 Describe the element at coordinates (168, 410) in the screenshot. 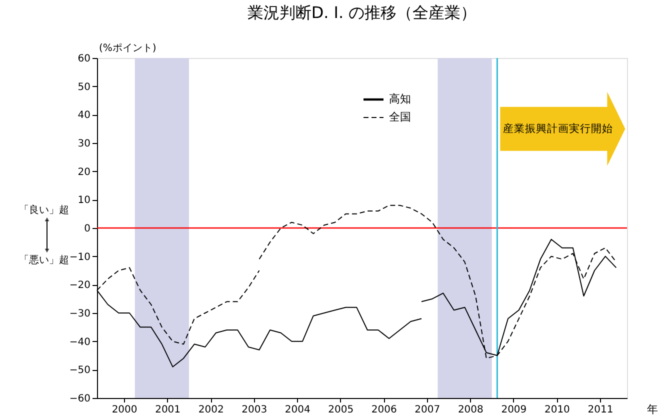

I see `x-tick-label: 2001` at that location.